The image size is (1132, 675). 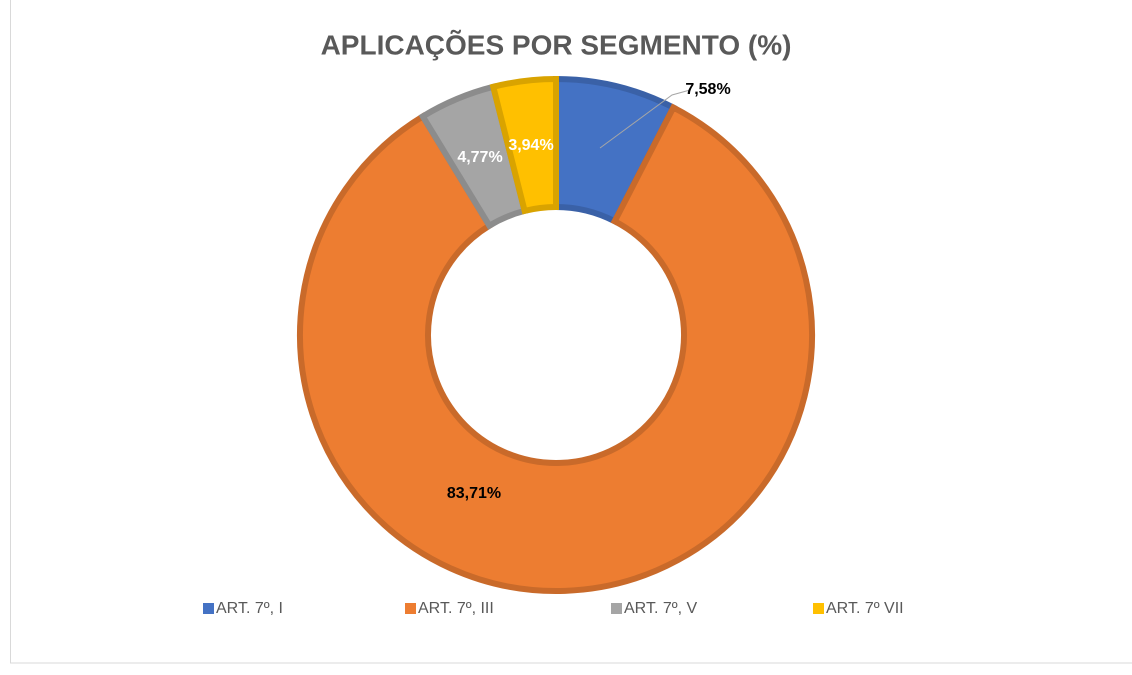 I want to click on legend-label: ART. 7º, III, so click(x=456, y=608).